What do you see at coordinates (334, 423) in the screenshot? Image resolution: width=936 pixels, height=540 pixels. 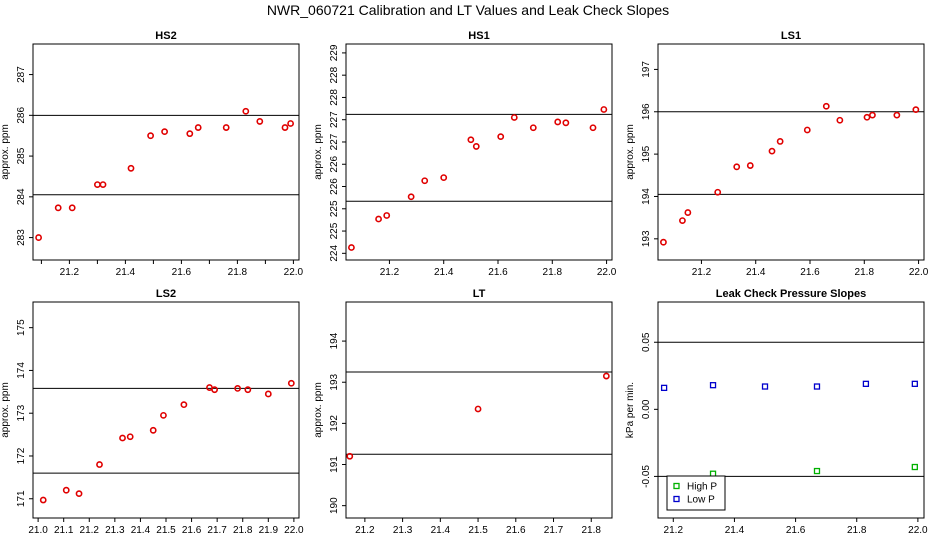 I see `y-tick-label: 192` at bounding box center [334, 423].